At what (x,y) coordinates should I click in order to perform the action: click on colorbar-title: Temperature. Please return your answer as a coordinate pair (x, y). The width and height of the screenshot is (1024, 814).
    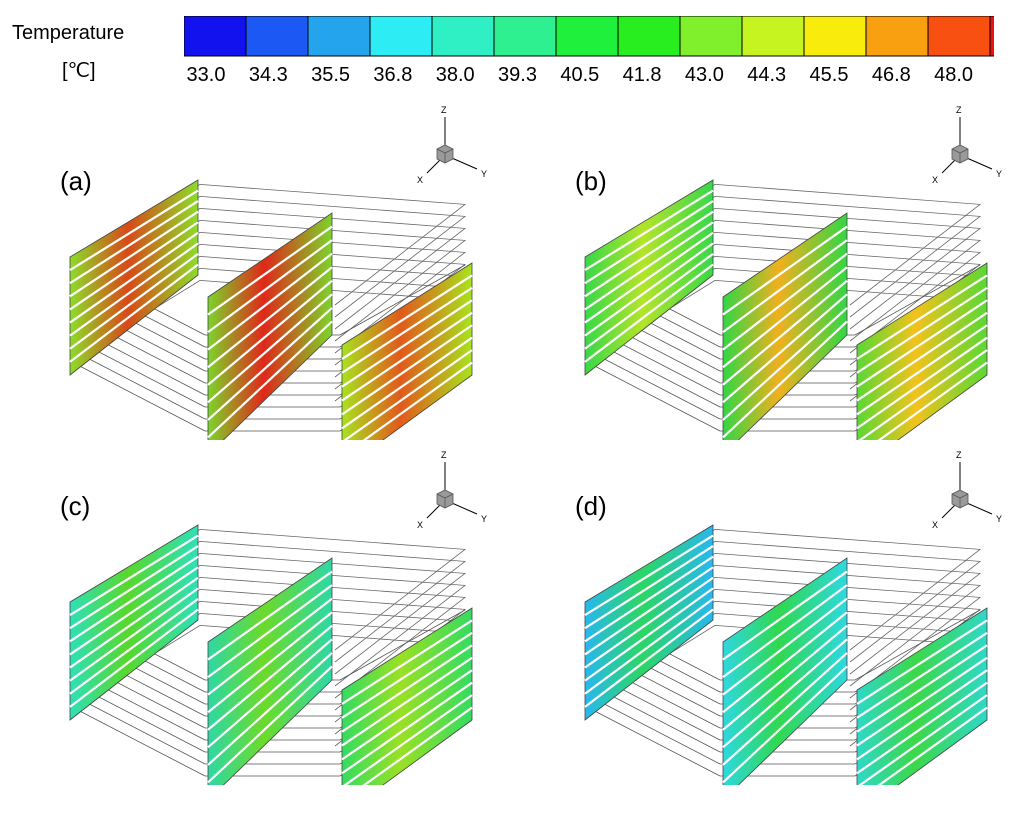
    Looking at the image, I should click on (68, 33).